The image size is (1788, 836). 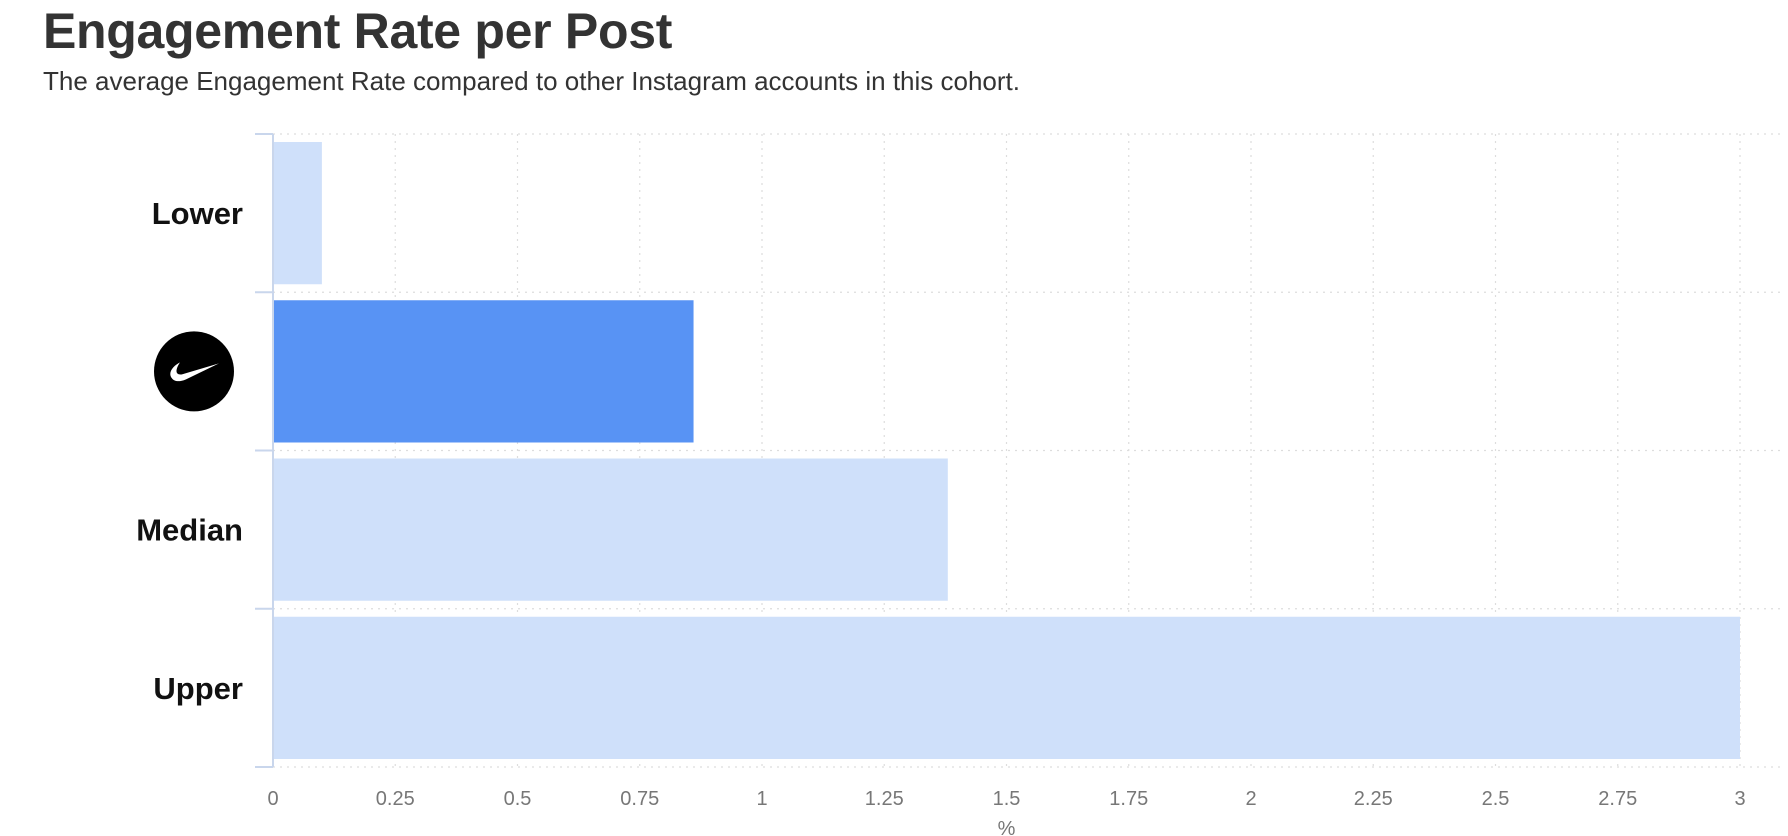 I want to click on nike-logo-icon, so click(x=194, y=371).